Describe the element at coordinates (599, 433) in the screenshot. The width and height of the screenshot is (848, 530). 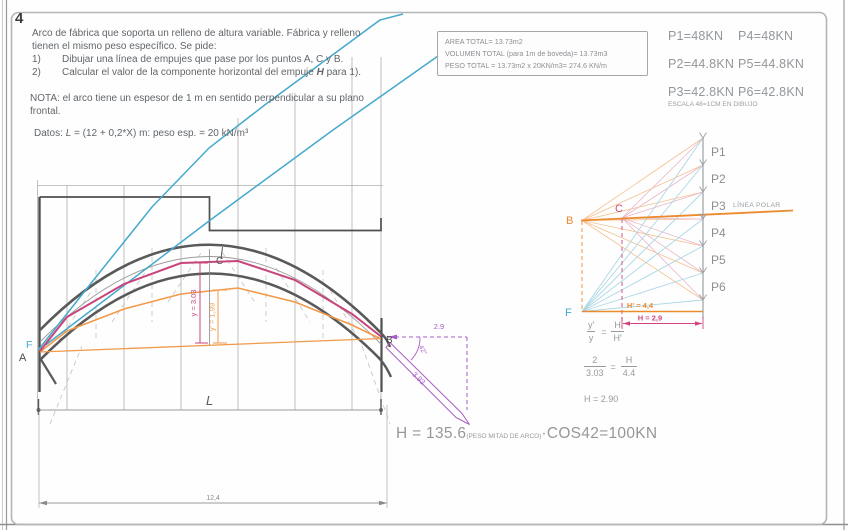
I see `formula-tail: ·COS42=100KN` at that location.